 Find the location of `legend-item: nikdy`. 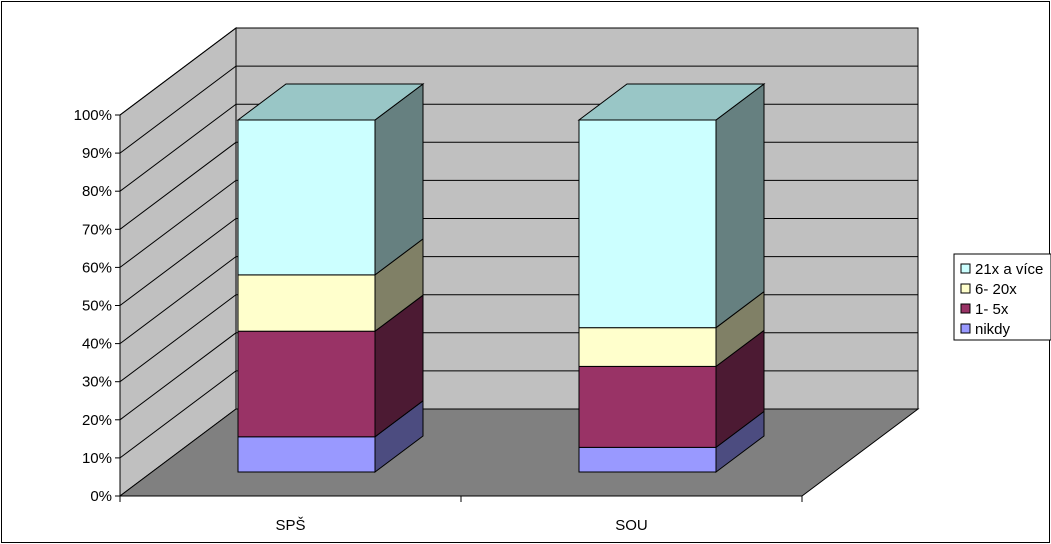

legend-item: nikdy is located at coordinates (985, 329).